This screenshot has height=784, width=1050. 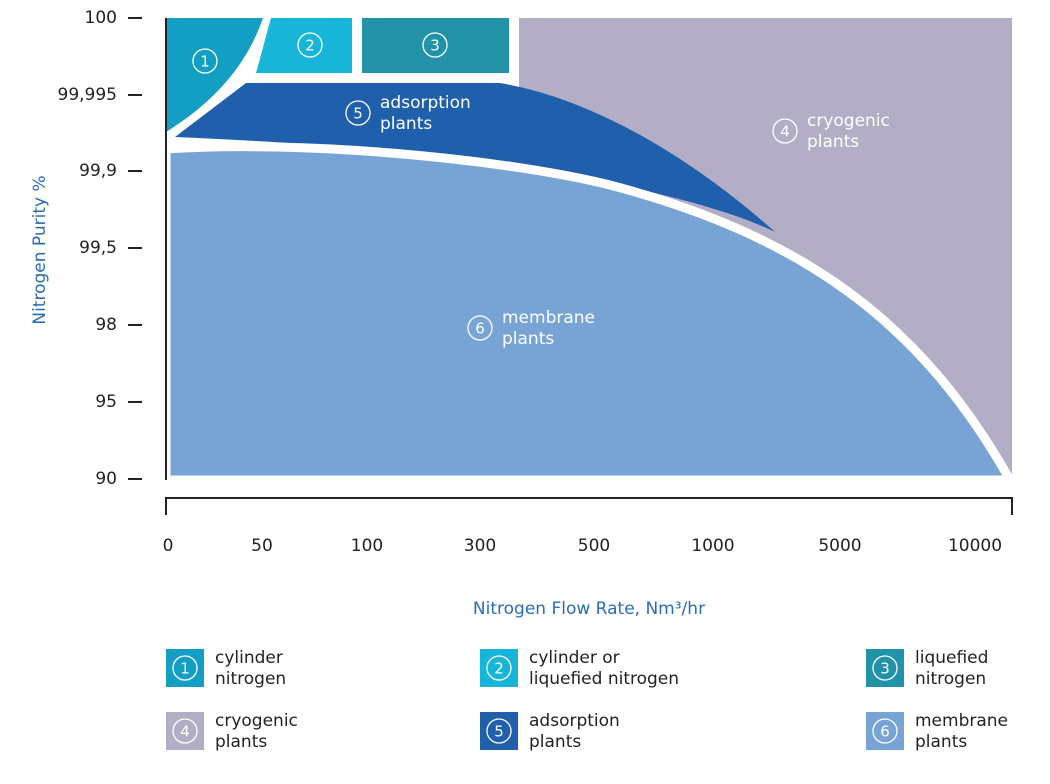 I want to click on region-number: 2, so click(x=310, y=46).